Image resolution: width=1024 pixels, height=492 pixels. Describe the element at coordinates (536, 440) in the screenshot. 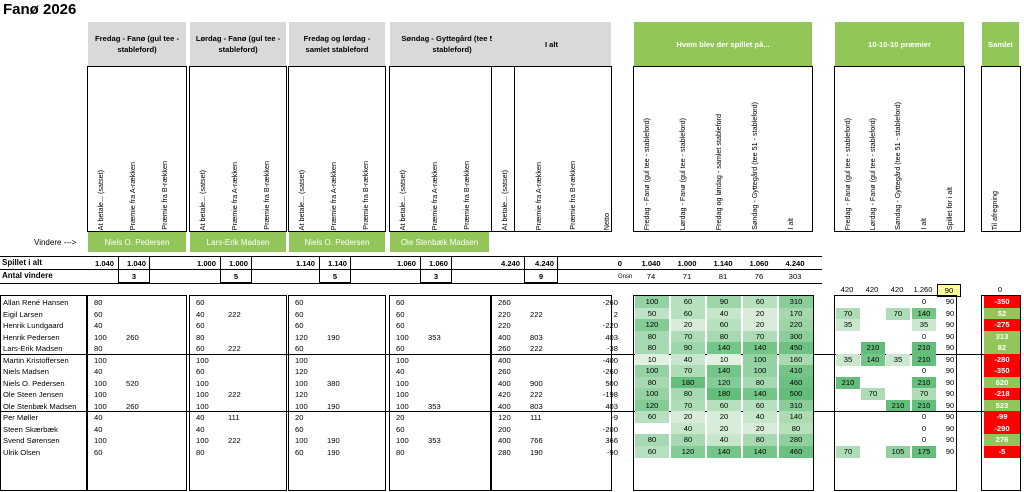

I see `total-praemie: 766` at that location.